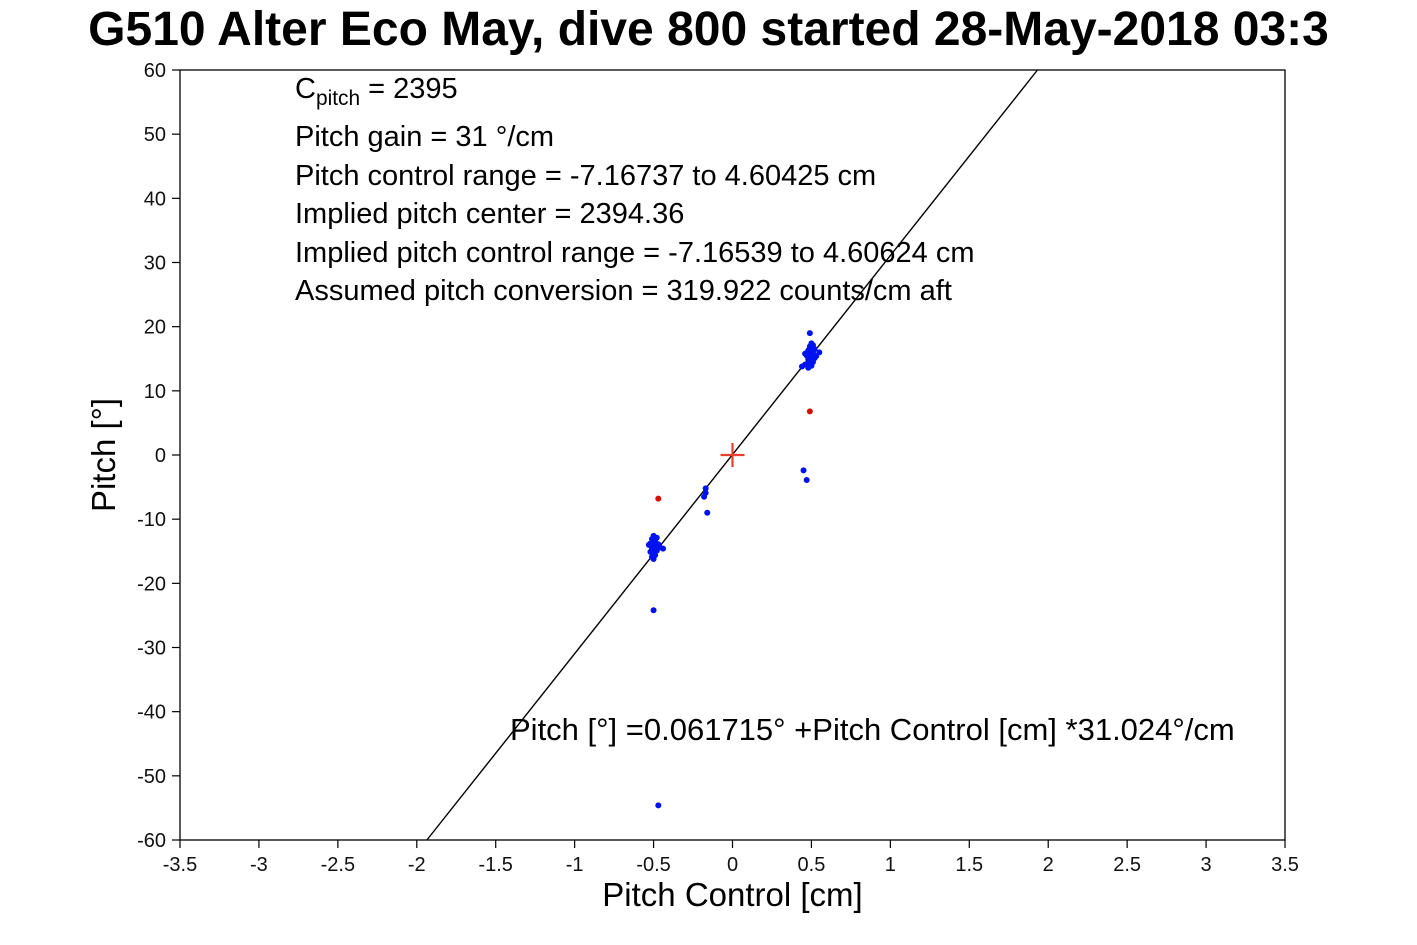  I want to click on y-tick-label: 0, so click(160, 456).